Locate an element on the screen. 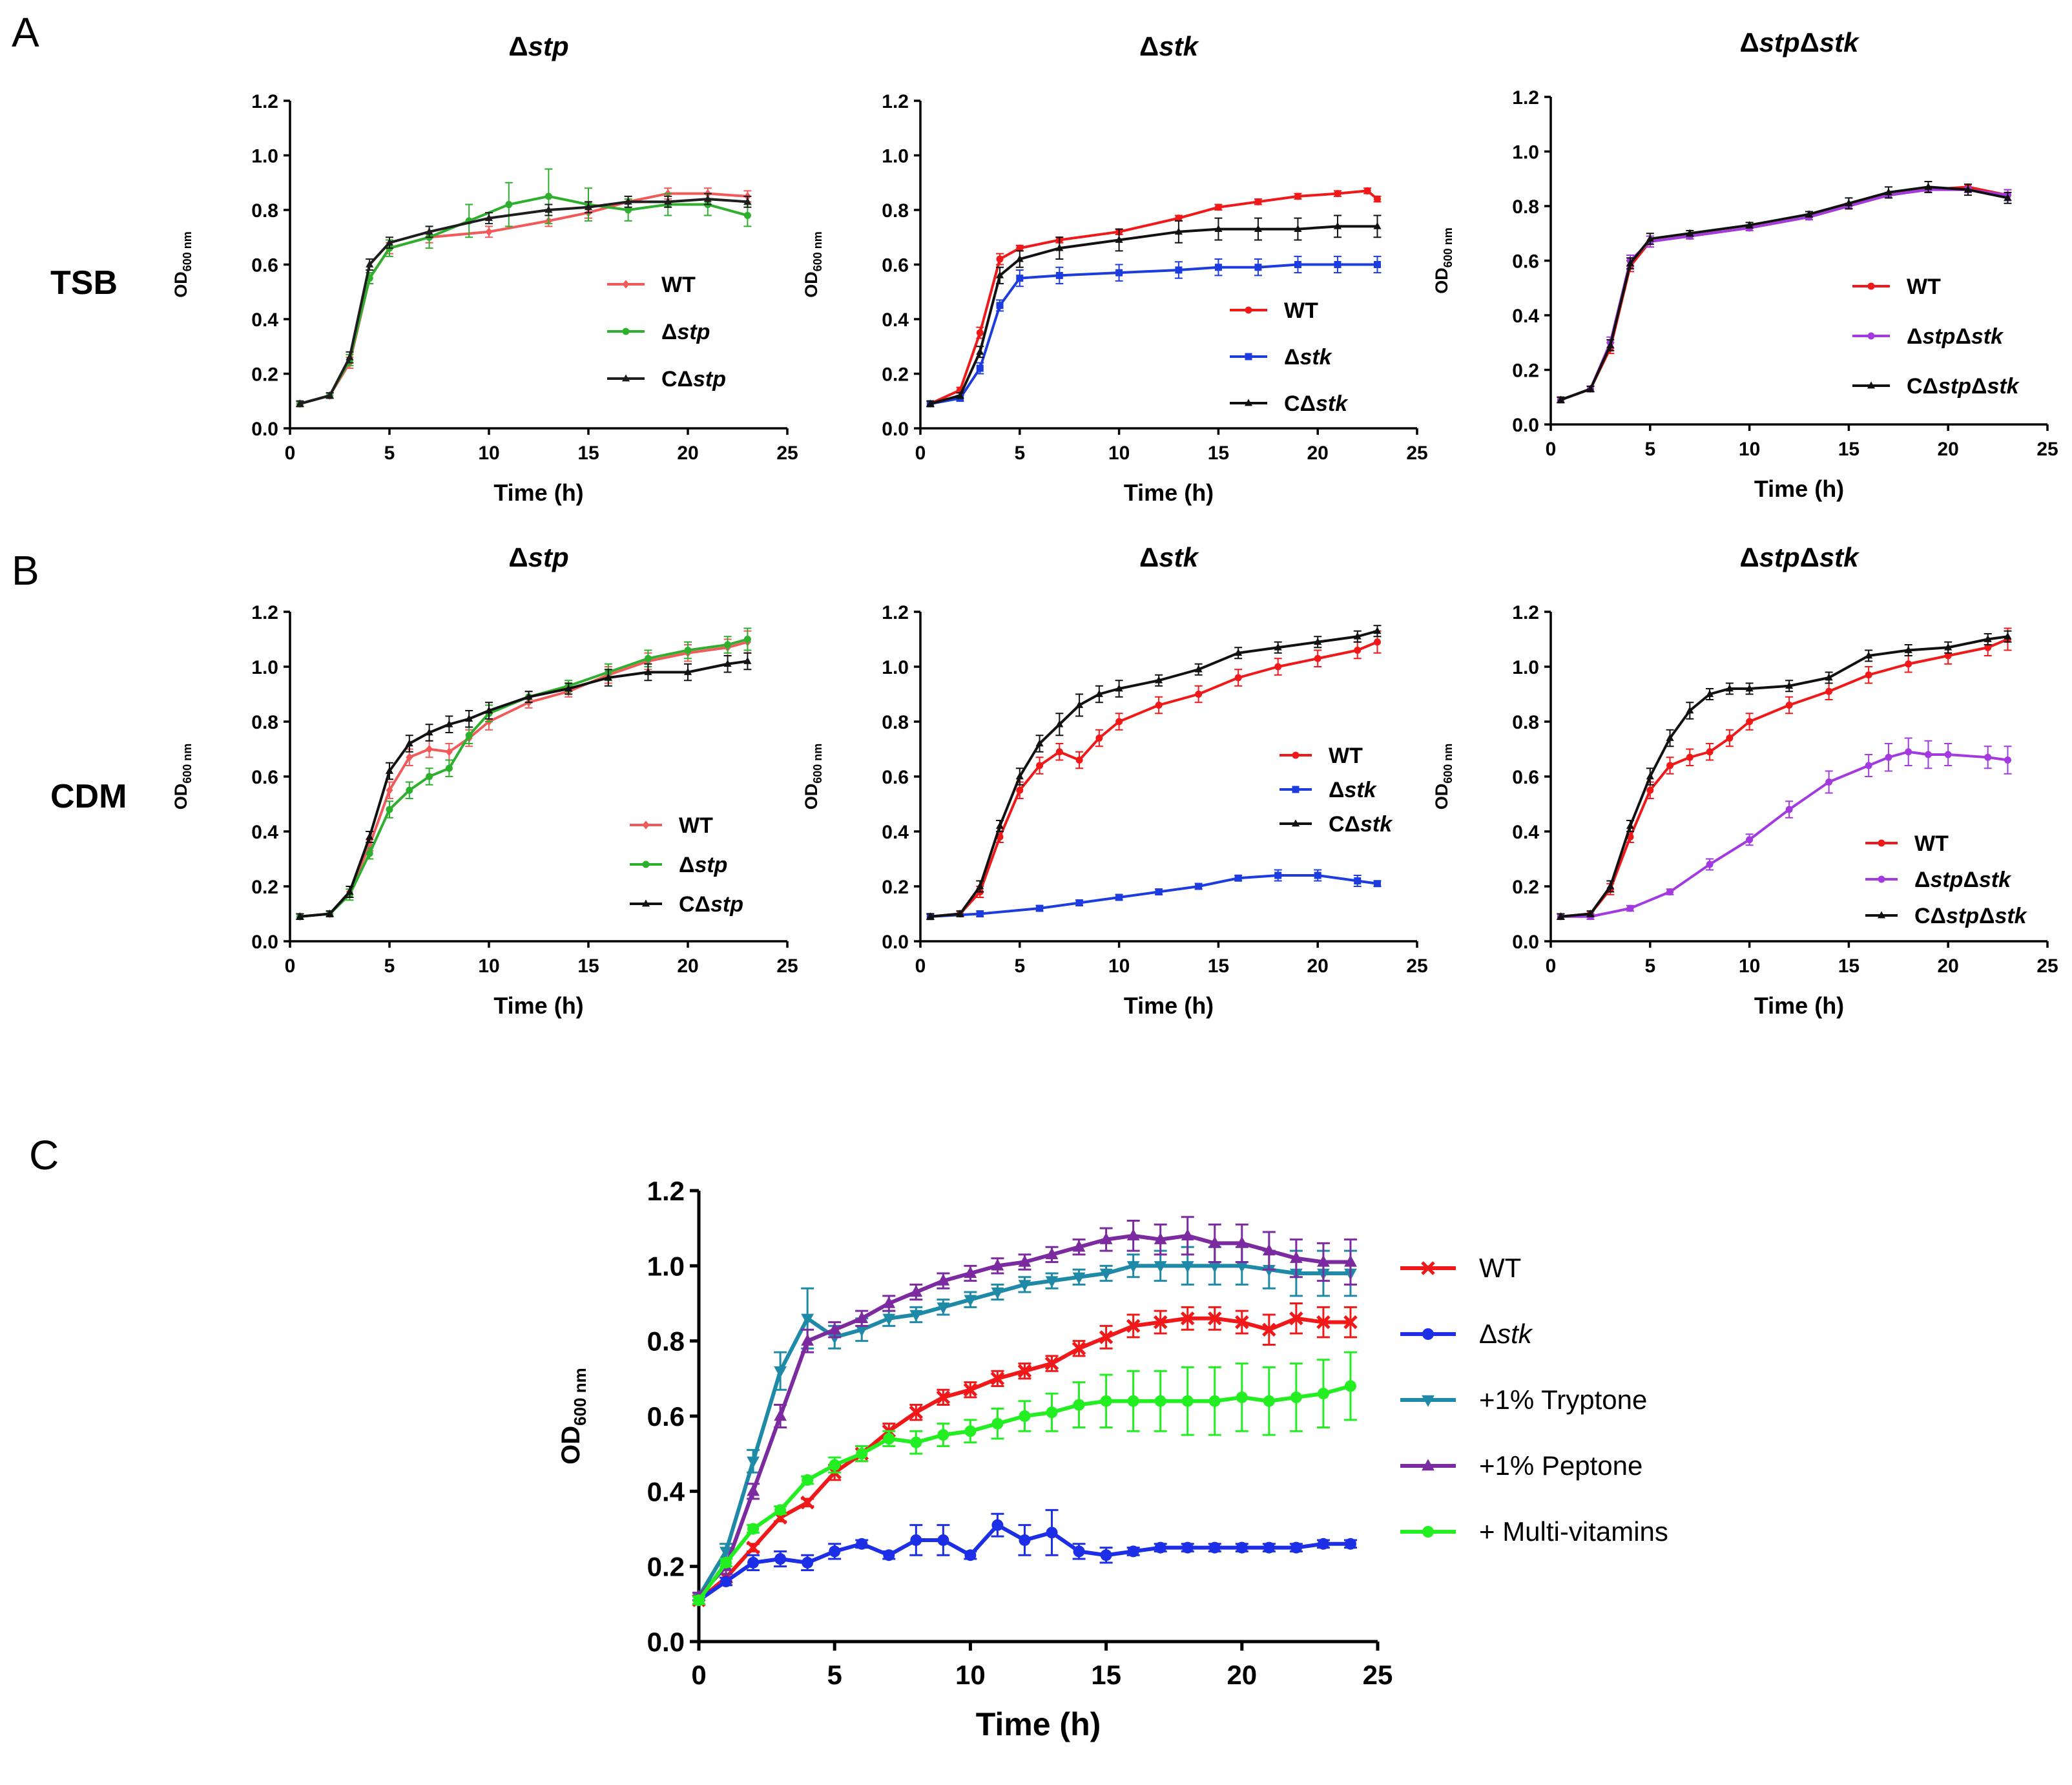 This screenshot has width=2072, height=1785. x-axis-label: Time (h) is located at coordinates (1038, 1724).